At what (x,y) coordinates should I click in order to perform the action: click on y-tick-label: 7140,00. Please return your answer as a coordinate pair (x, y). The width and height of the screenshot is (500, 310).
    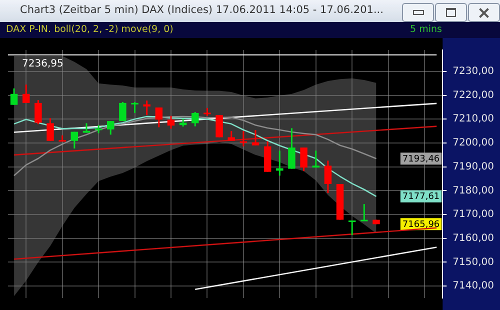
    Looking at the image, I should click on (473, 286).